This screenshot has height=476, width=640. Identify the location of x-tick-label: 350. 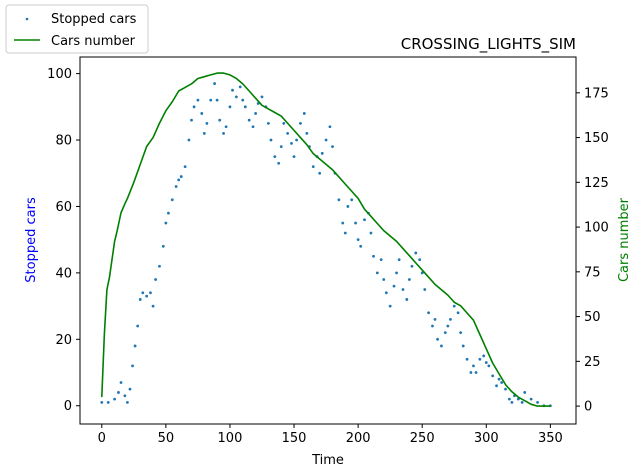
(550, 438).